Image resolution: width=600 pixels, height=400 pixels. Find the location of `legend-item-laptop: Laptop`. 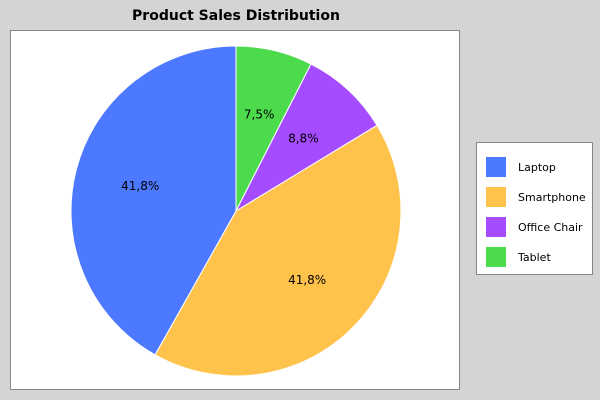

legend-item-laptop: Laptop is located at coordinates (534, 167).